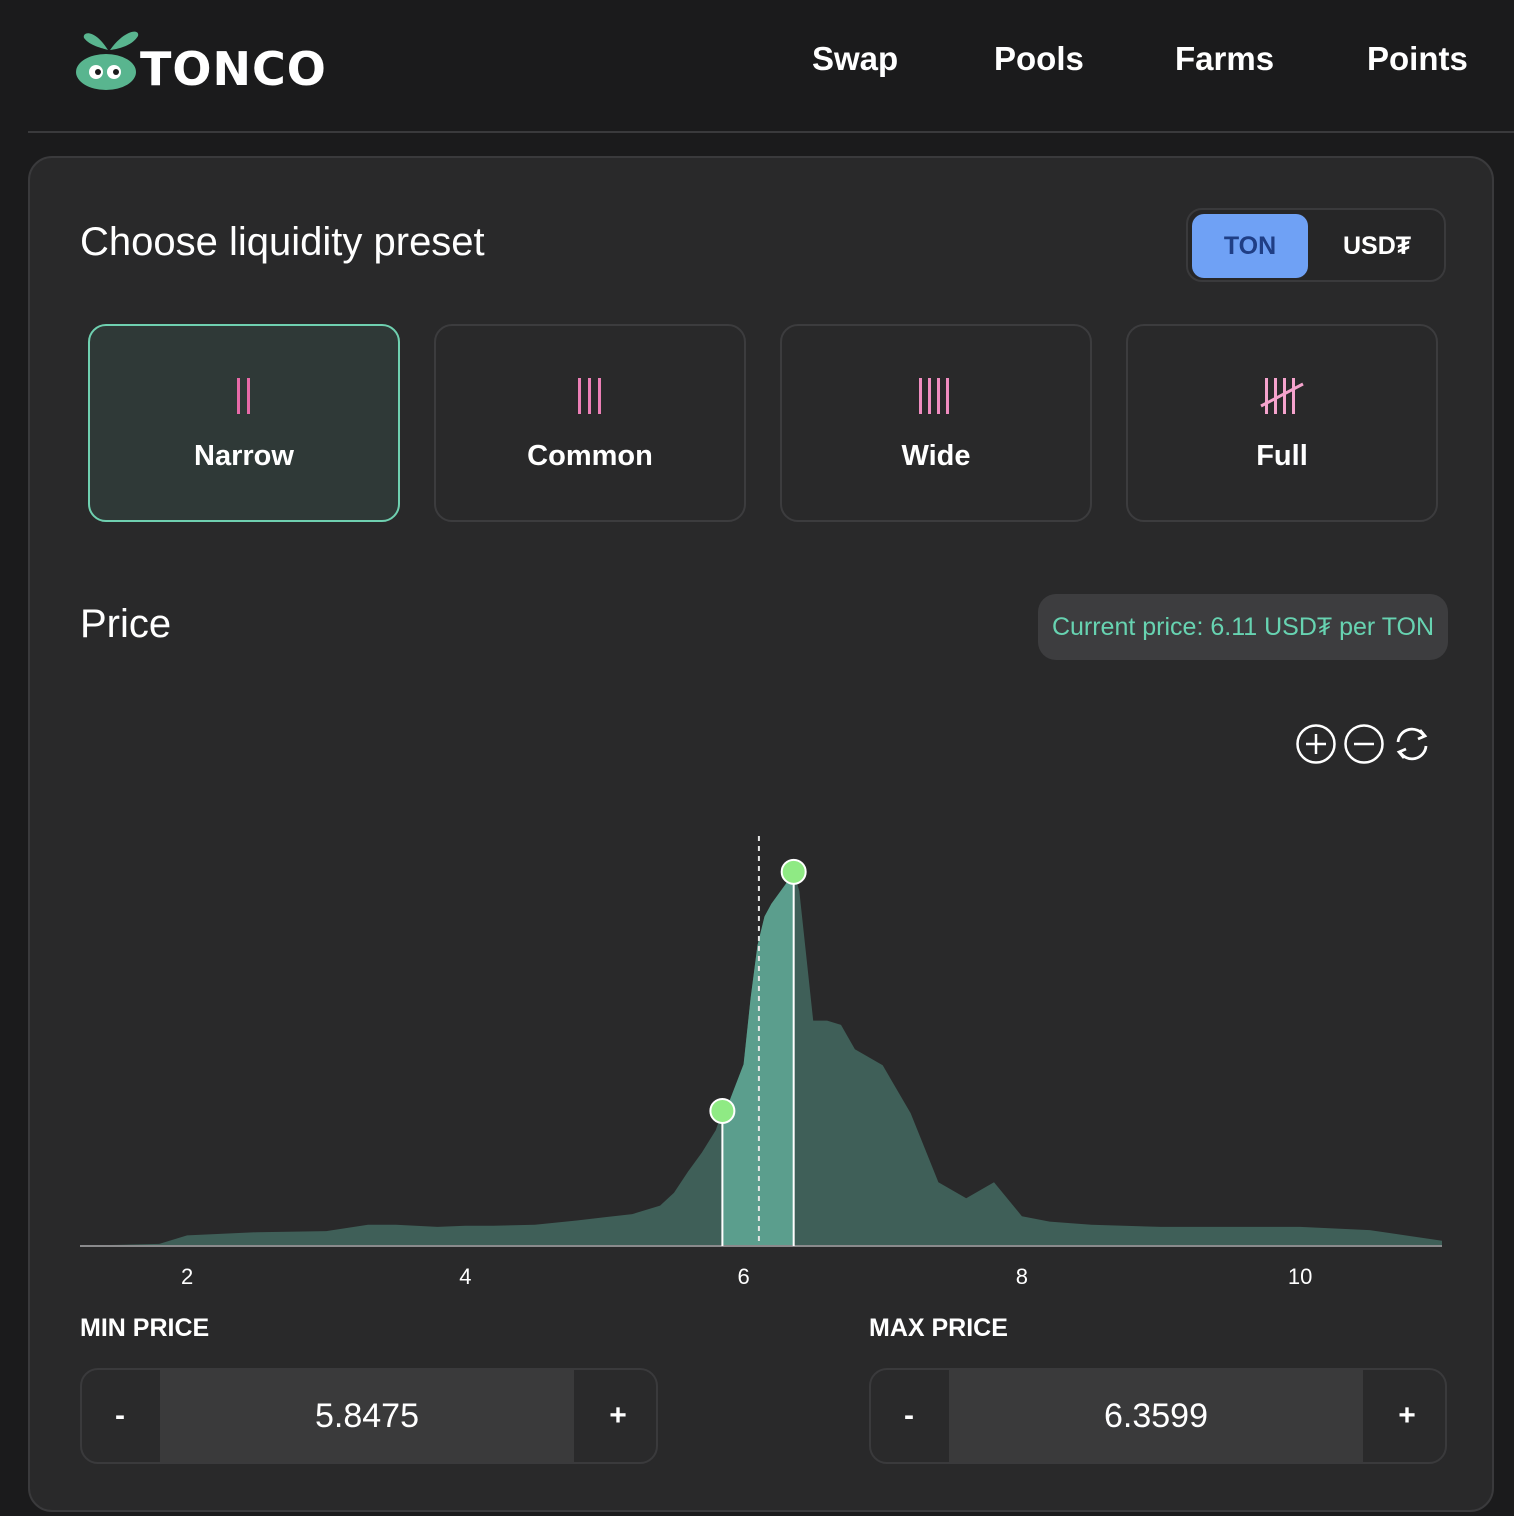 This screenshot has height=1516, width=1514. Describe the element at coordinates (244, 456) in the screenshot. I see `preset-label: Narrow` at that location.